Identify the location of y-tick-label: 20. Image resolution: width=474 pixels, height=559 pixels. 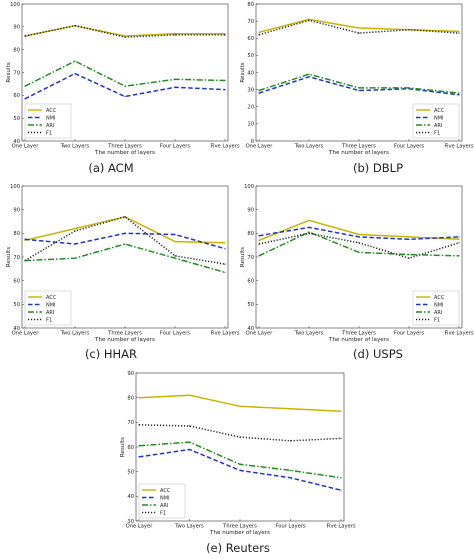
(250, 108).